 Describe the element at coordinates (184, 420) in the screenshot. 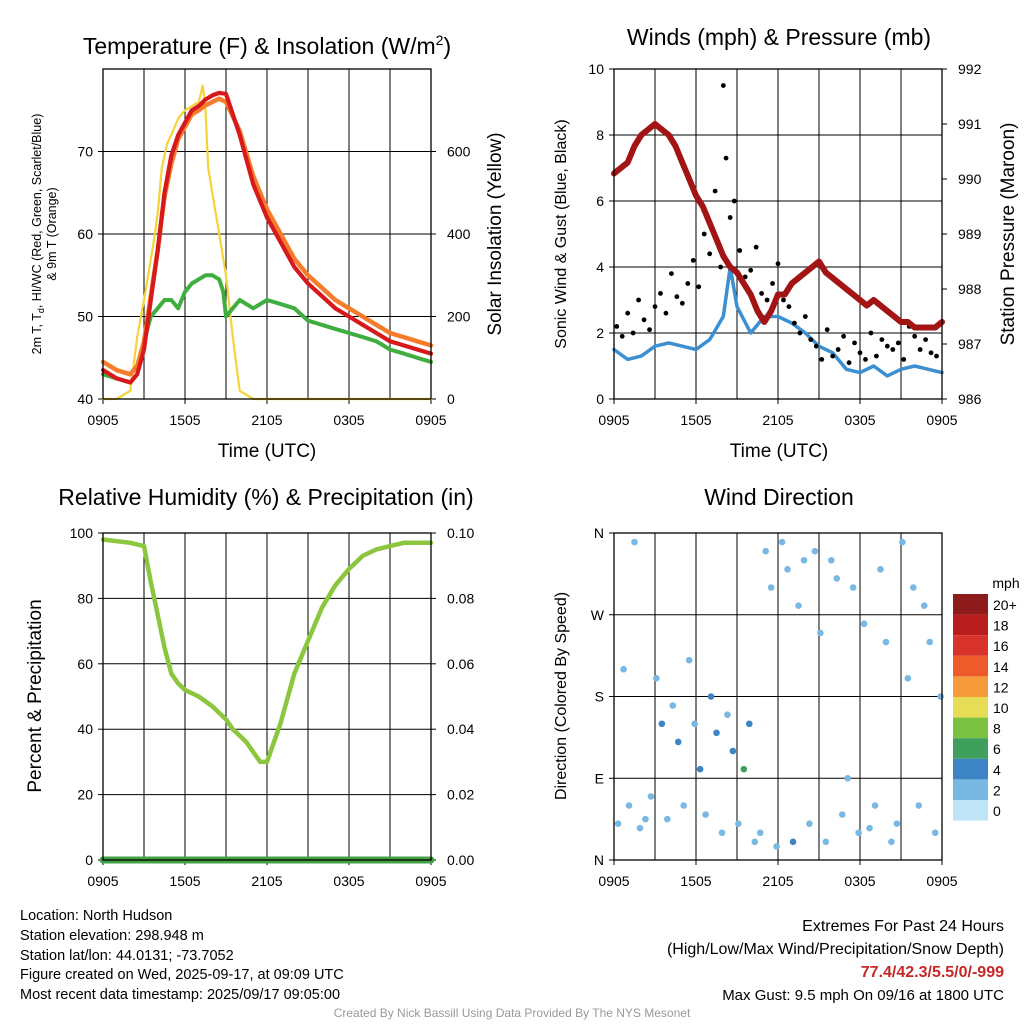

I see `0-x-tick-label: 1505` at that location.